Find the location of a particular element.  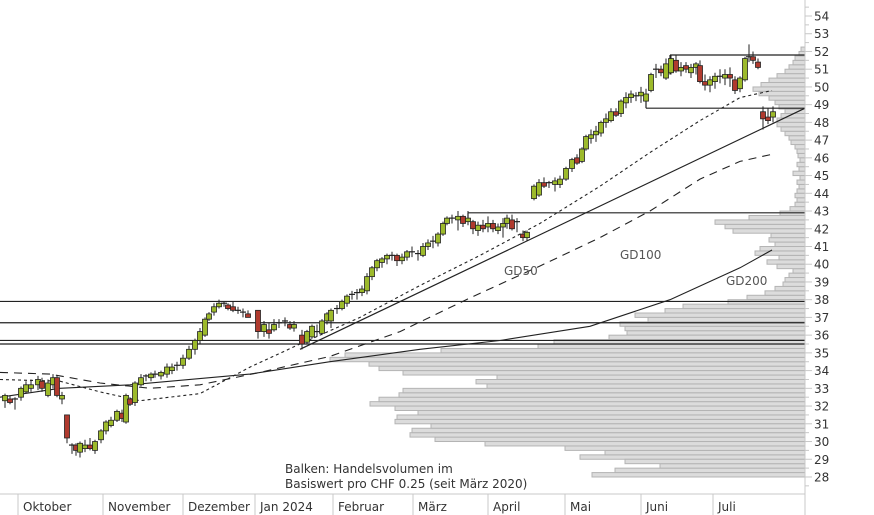

y-tick-label: 38 is located at coordinates (821, 300).